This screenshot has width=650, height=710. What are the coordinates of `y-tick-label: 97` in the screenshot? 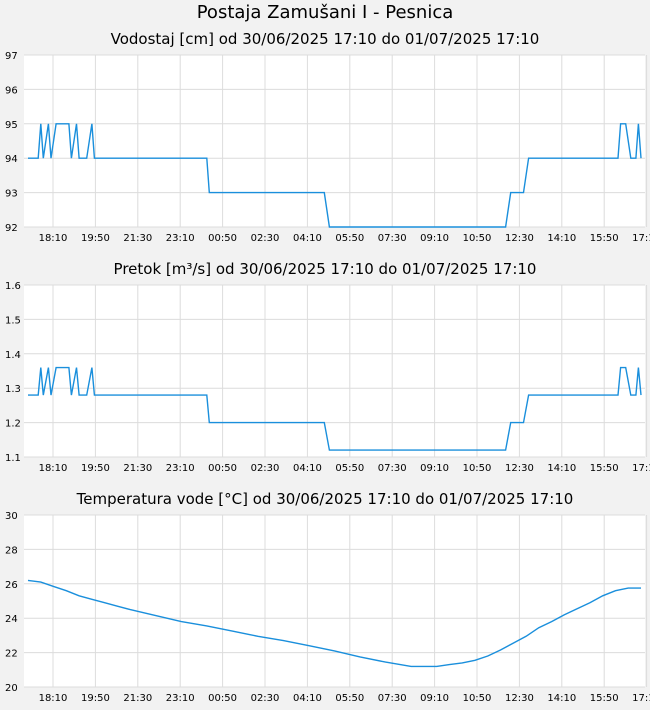 It's located at (11, 56).